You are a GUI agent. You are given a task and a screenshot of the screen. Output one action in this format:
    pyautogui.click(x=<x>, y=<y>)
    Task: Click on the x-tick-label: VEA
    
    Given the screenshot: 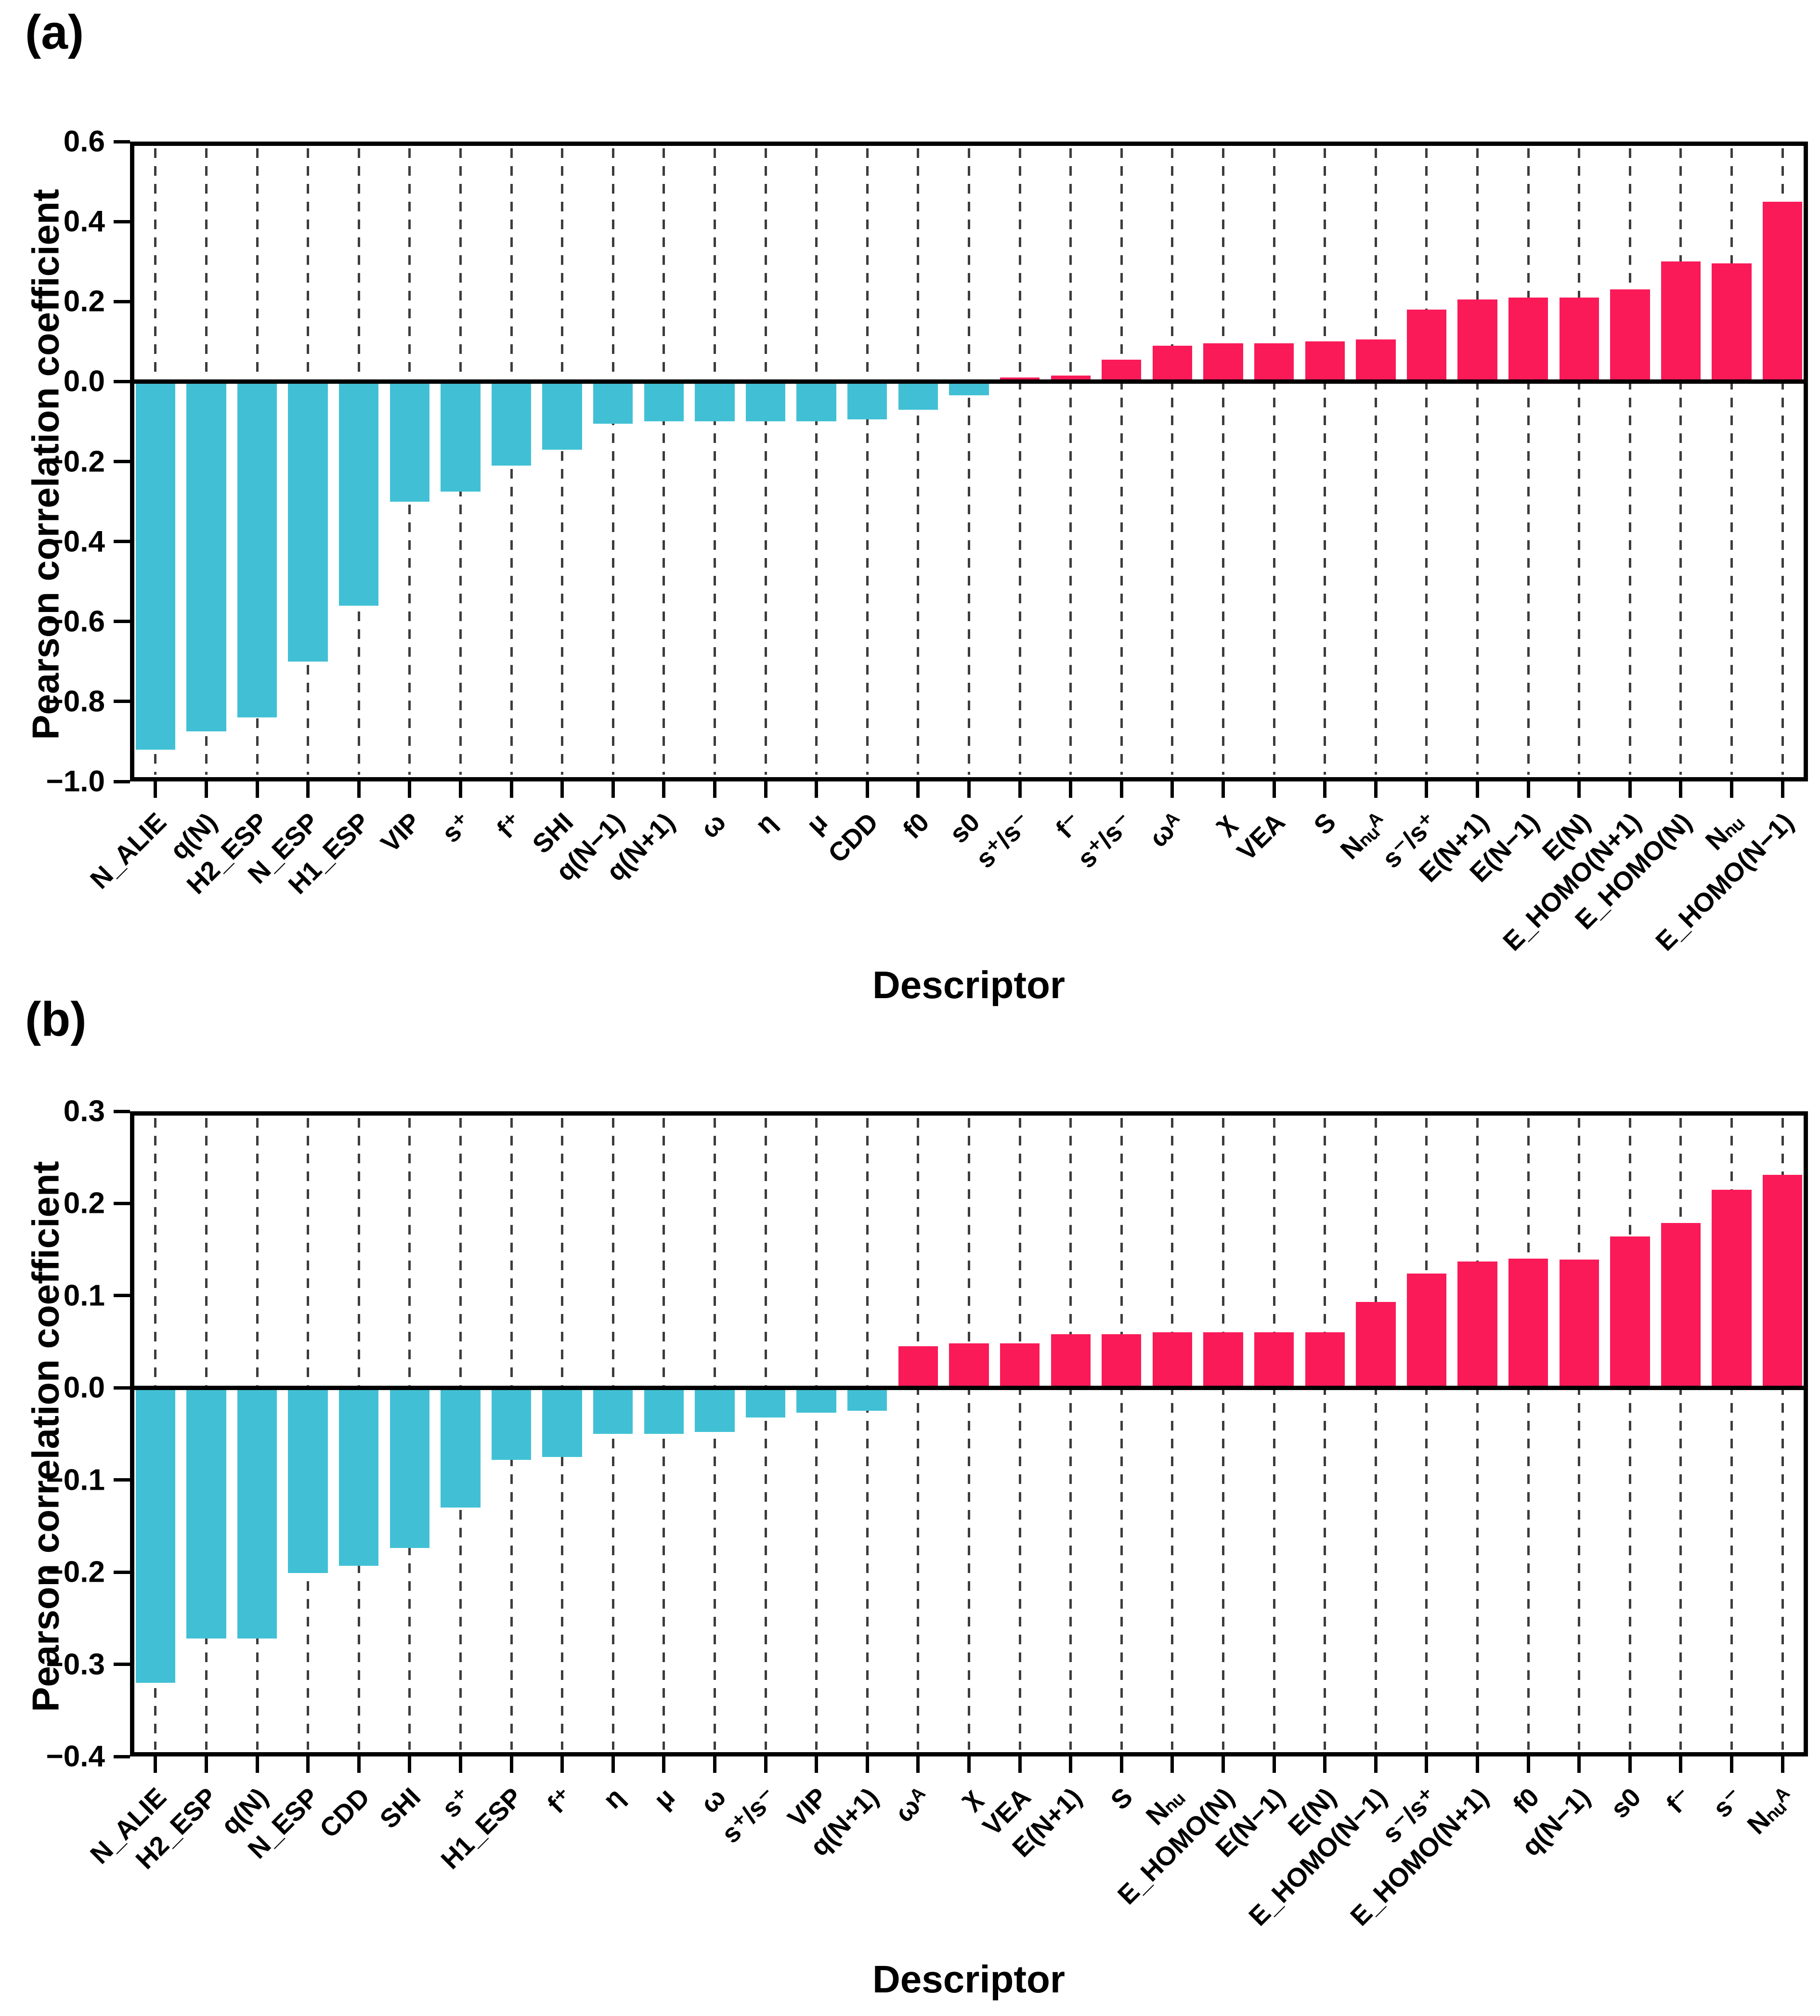 What is the action you would take?
    pyautogui.click(x=1261, y=836)
    